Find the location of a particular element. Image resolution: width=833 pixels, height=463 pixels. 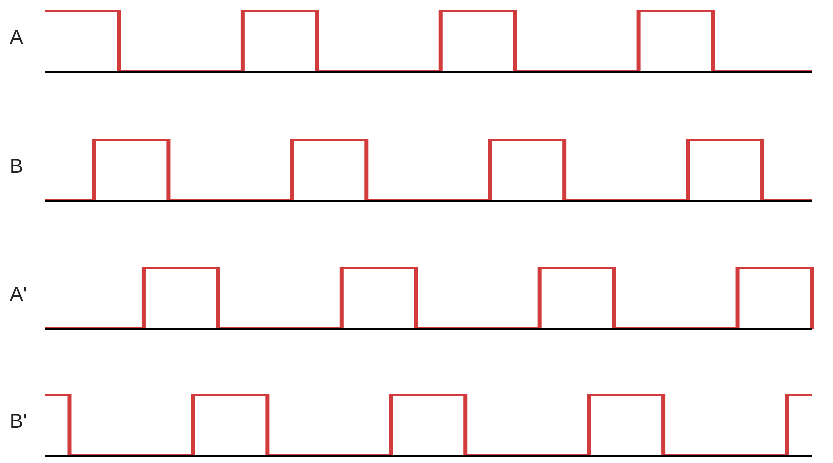

series-label: A is located at coordinates (17, 38).